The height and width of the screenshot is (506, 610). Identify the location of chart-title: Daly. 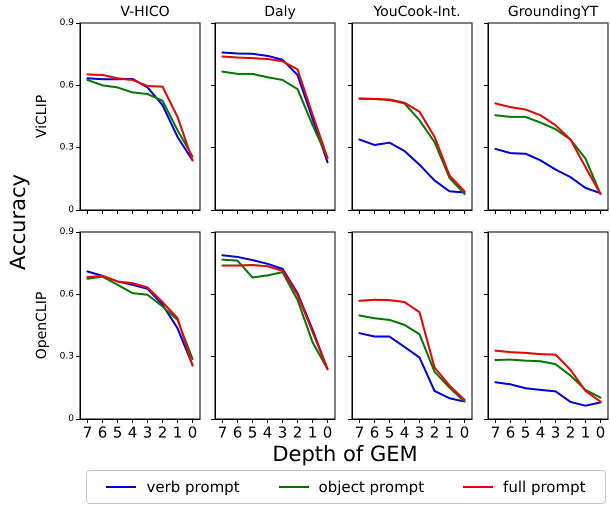
(280, 12).